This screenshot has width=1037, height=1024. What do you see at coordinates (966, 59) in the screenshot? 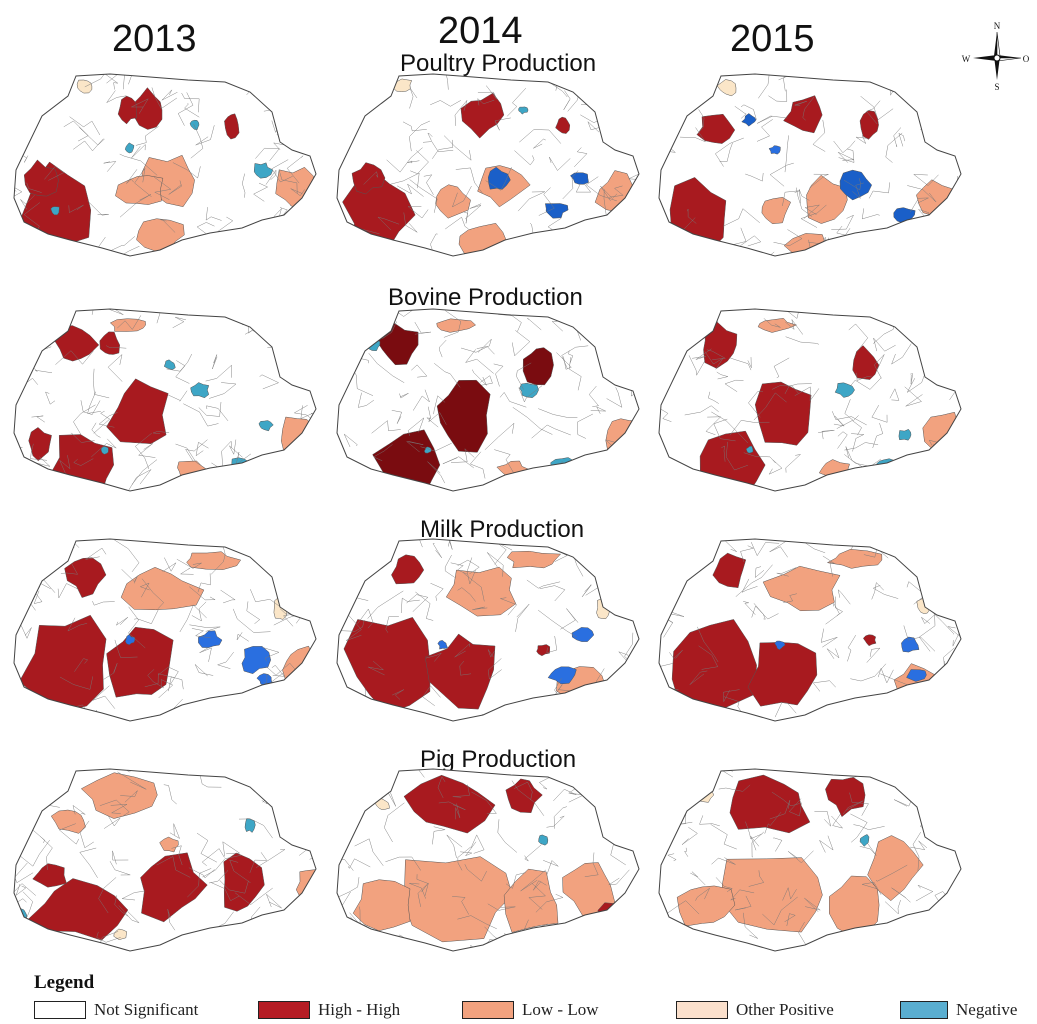
I see `compass-w-label: W` at bounding box center [966, 59].